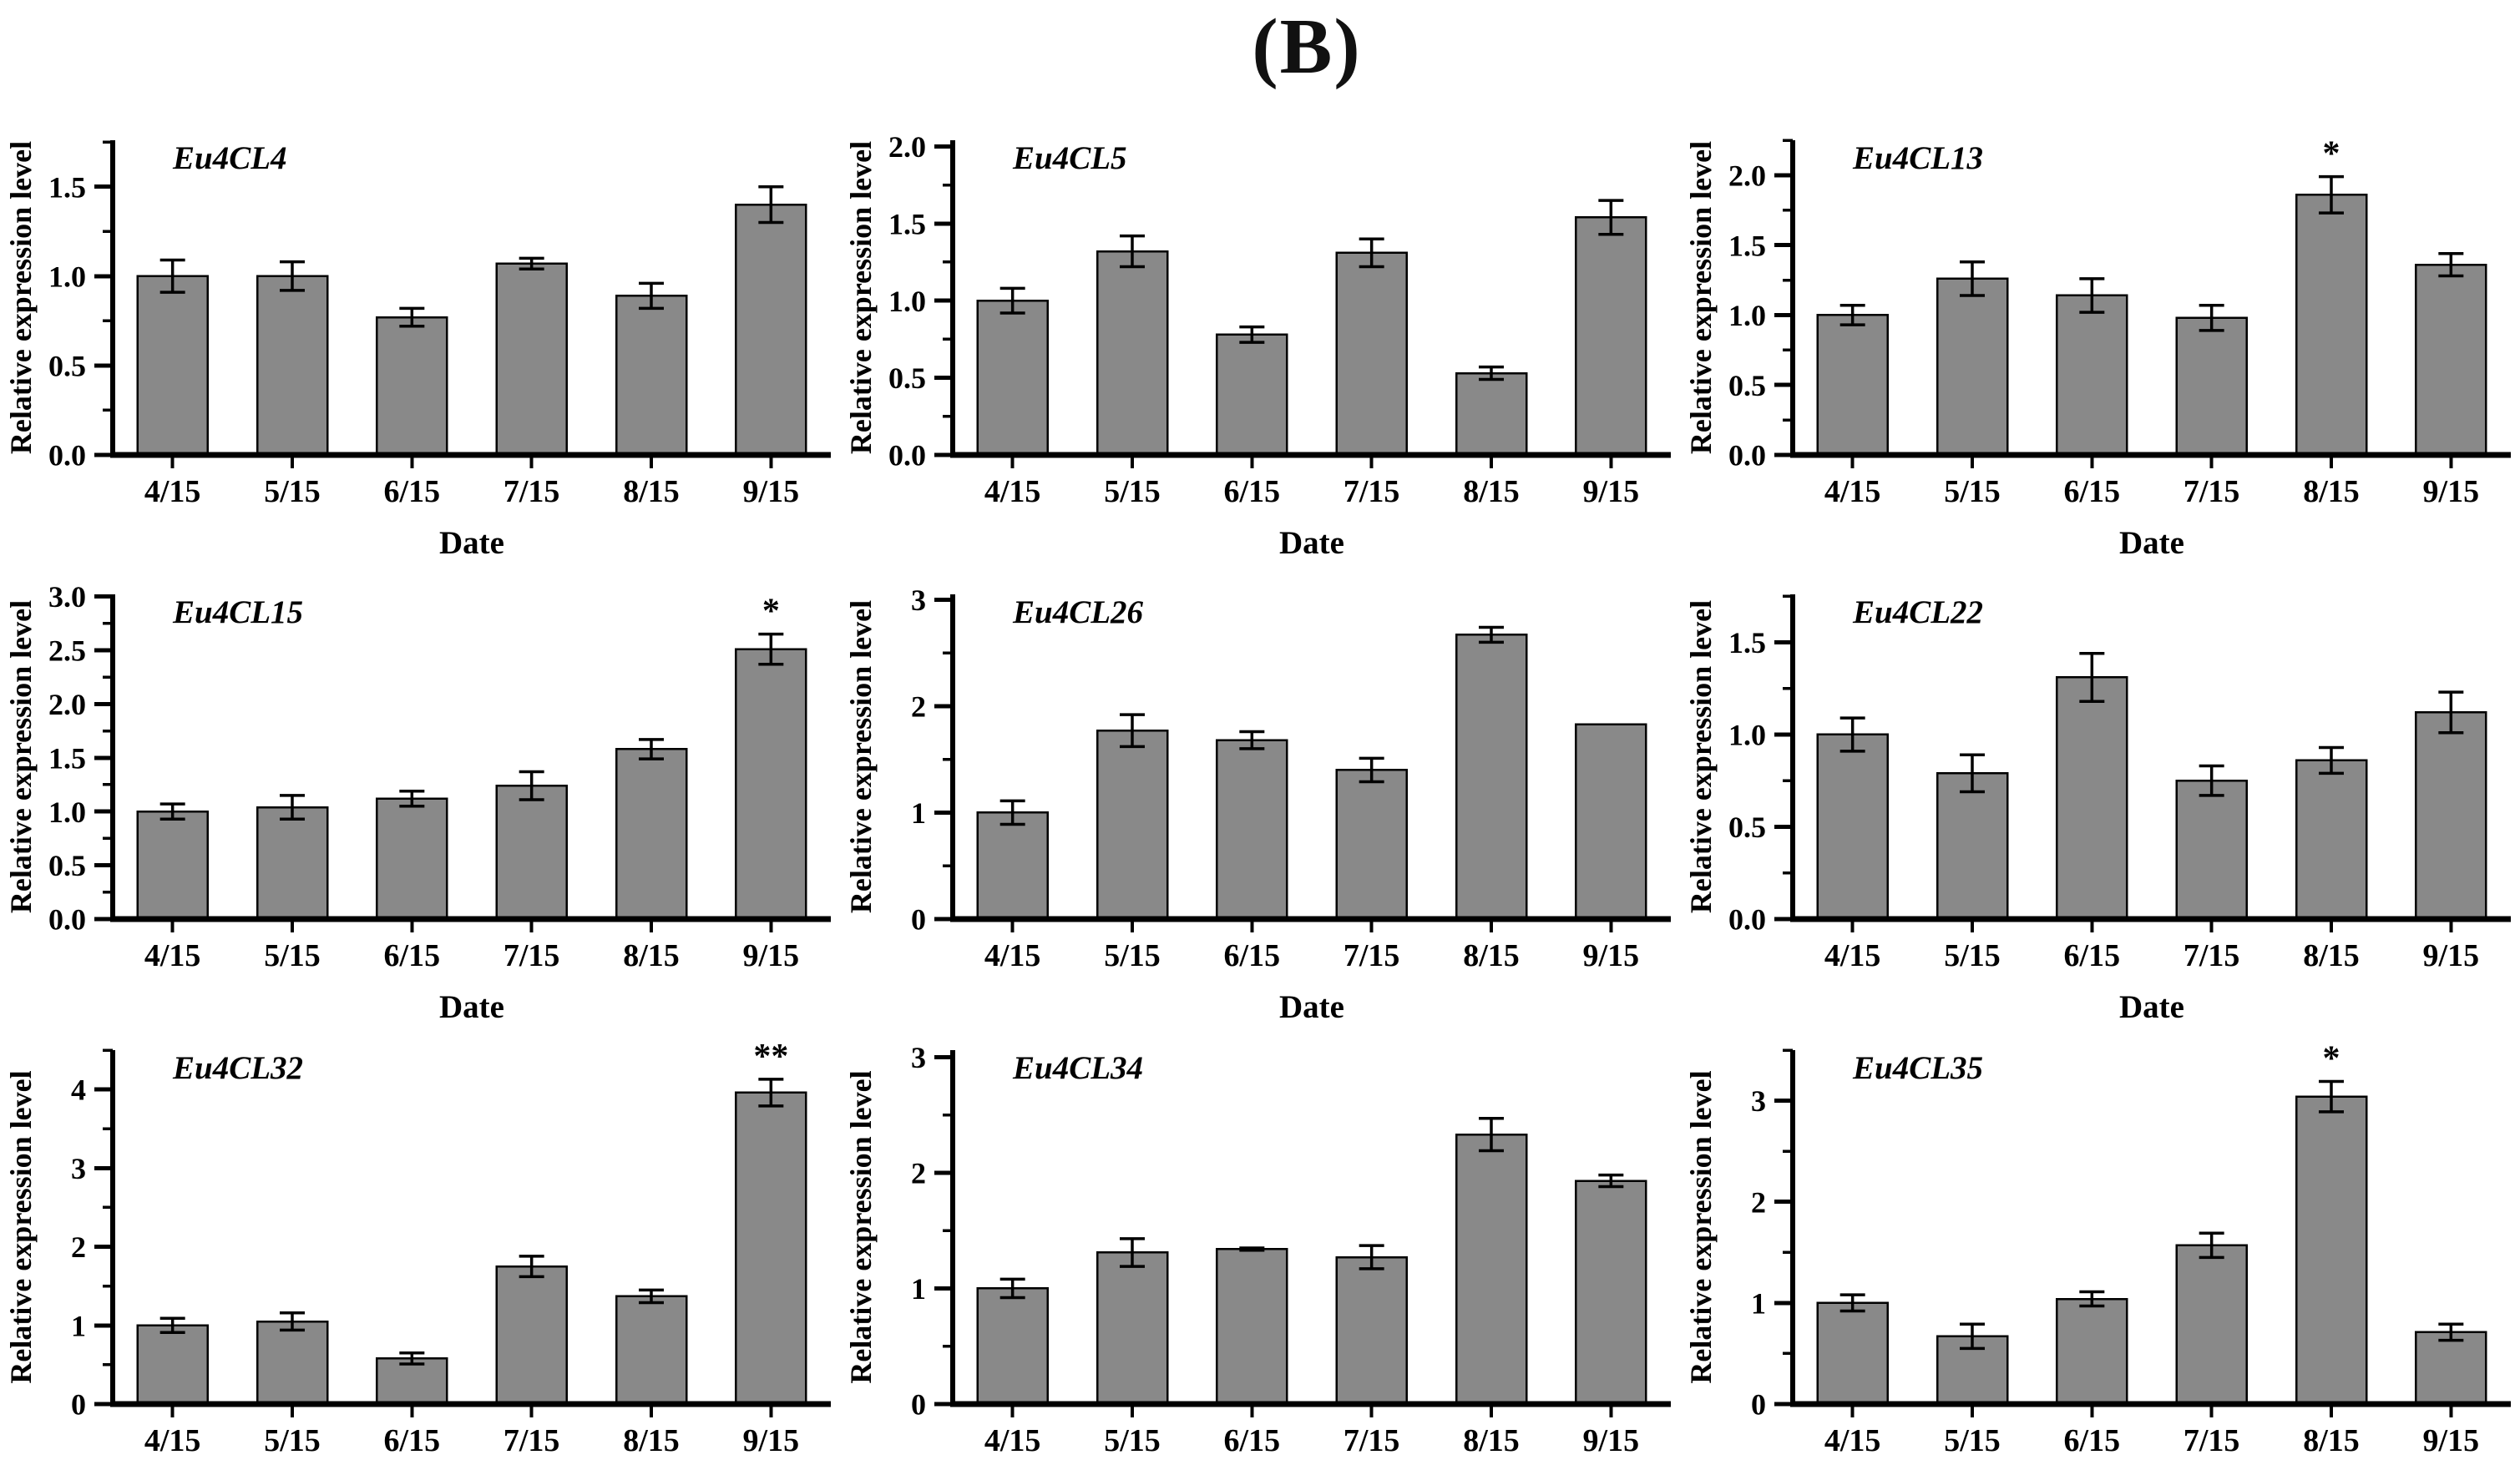  Describe the element at coordinates (67, 597) in the screenshot. I see `y-tick-label: 3.0` at that location.